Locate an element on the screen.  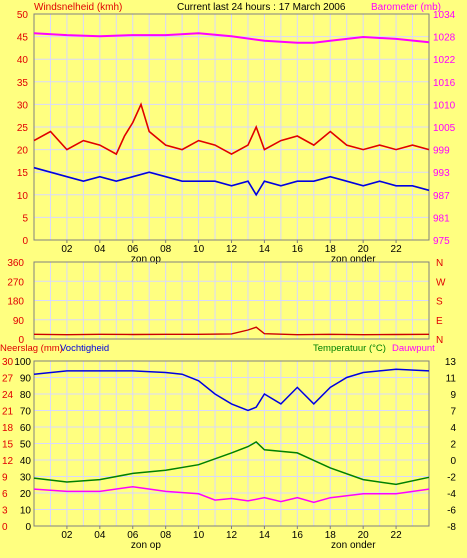
vochtigheid-tick-label: 60 is located at coordinates (26, 428).